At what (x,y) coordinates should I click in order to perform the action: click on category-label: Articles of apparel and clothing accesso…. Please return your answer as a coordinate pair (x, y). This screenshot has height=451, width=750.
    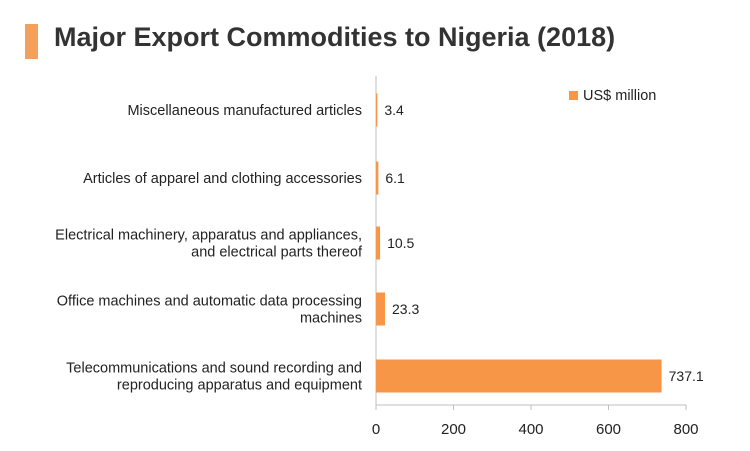
    Looking at the image, I should click on (222, 179).